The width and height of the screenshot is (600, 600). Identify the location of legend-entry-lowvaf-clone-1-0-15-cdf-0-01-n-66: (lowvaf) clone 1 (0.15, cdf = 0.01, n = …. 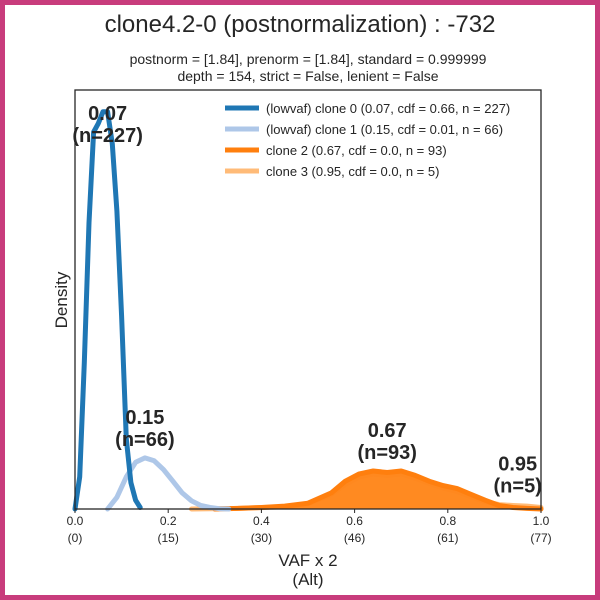
(384, 129).